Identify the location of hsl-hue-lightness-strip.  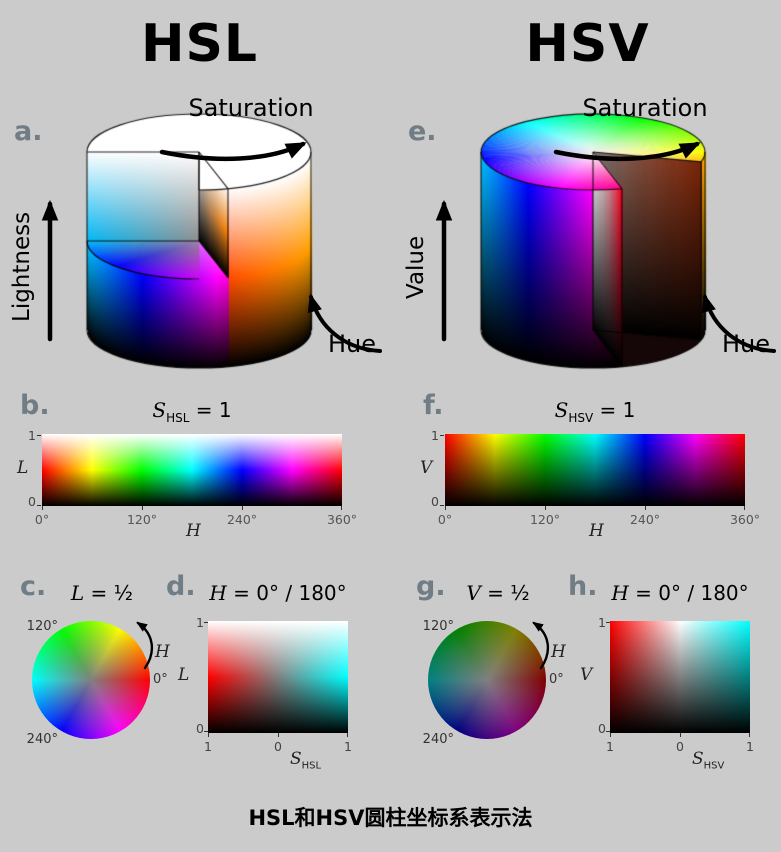
(192, 470).